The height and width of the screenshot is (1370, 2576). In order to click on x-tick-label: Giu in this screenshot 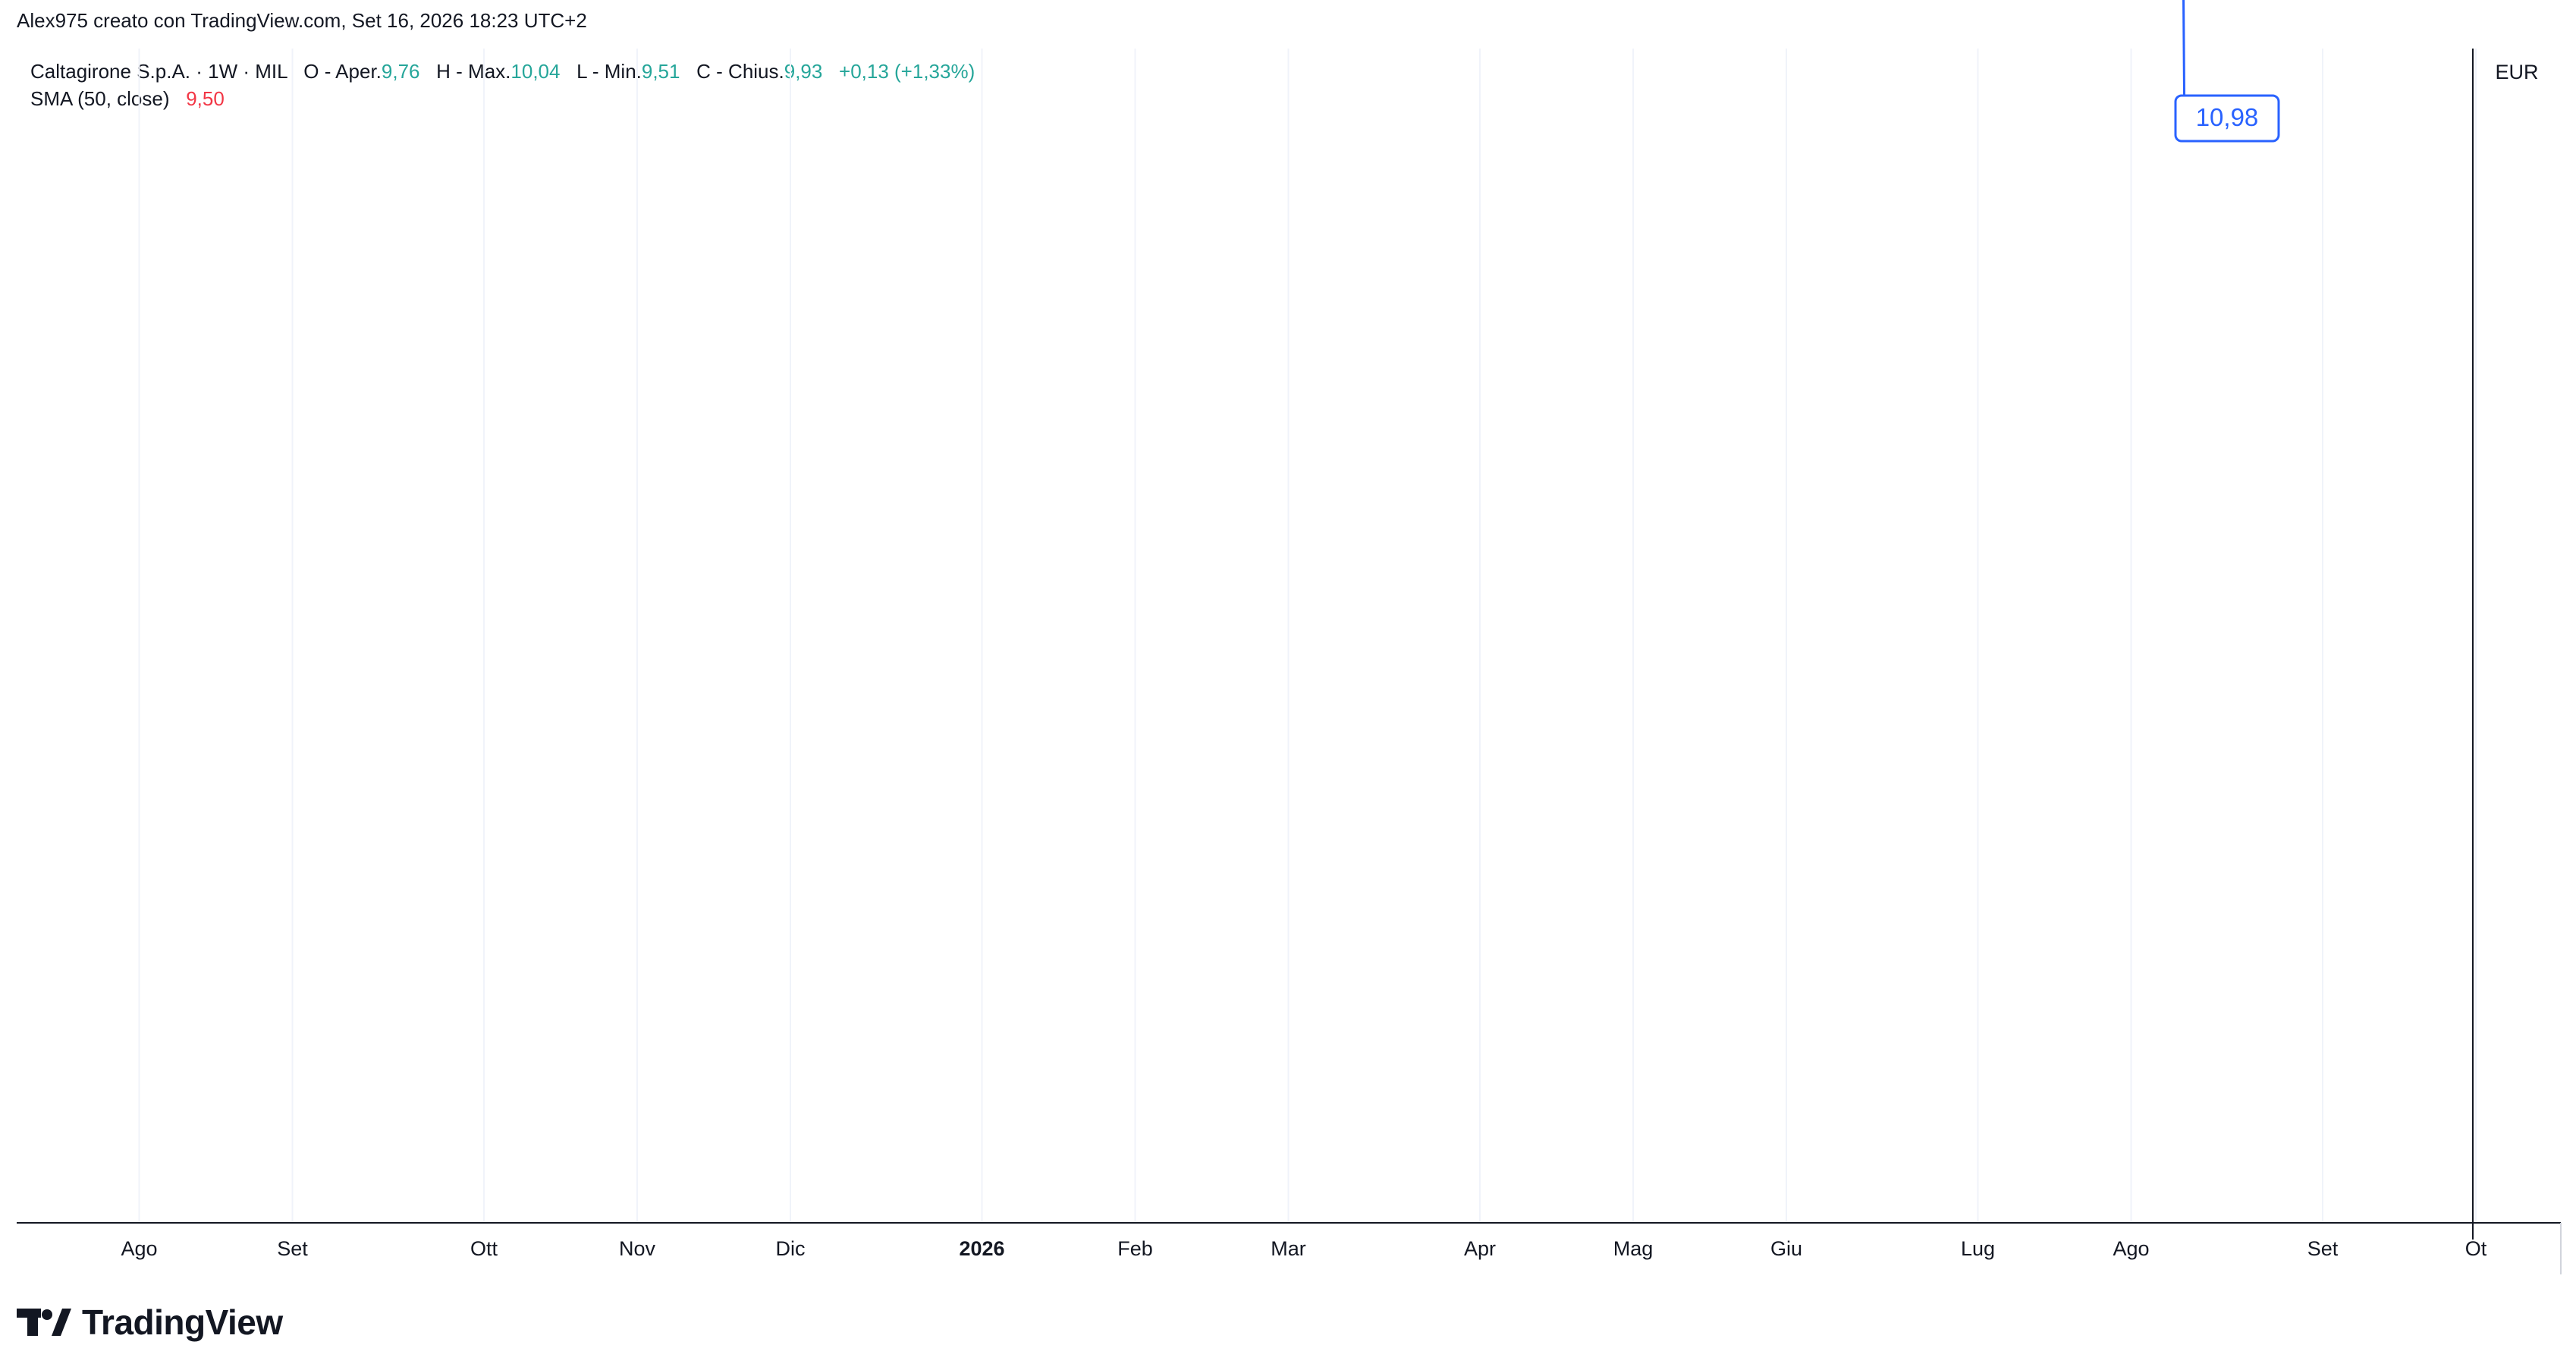, I will do `click(1786, 1248)`.